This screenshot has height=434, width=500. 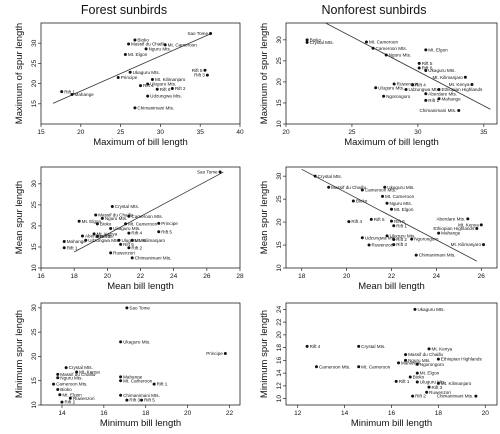 I want to click on x-tick-label: 25, so click(x=121, y=132).